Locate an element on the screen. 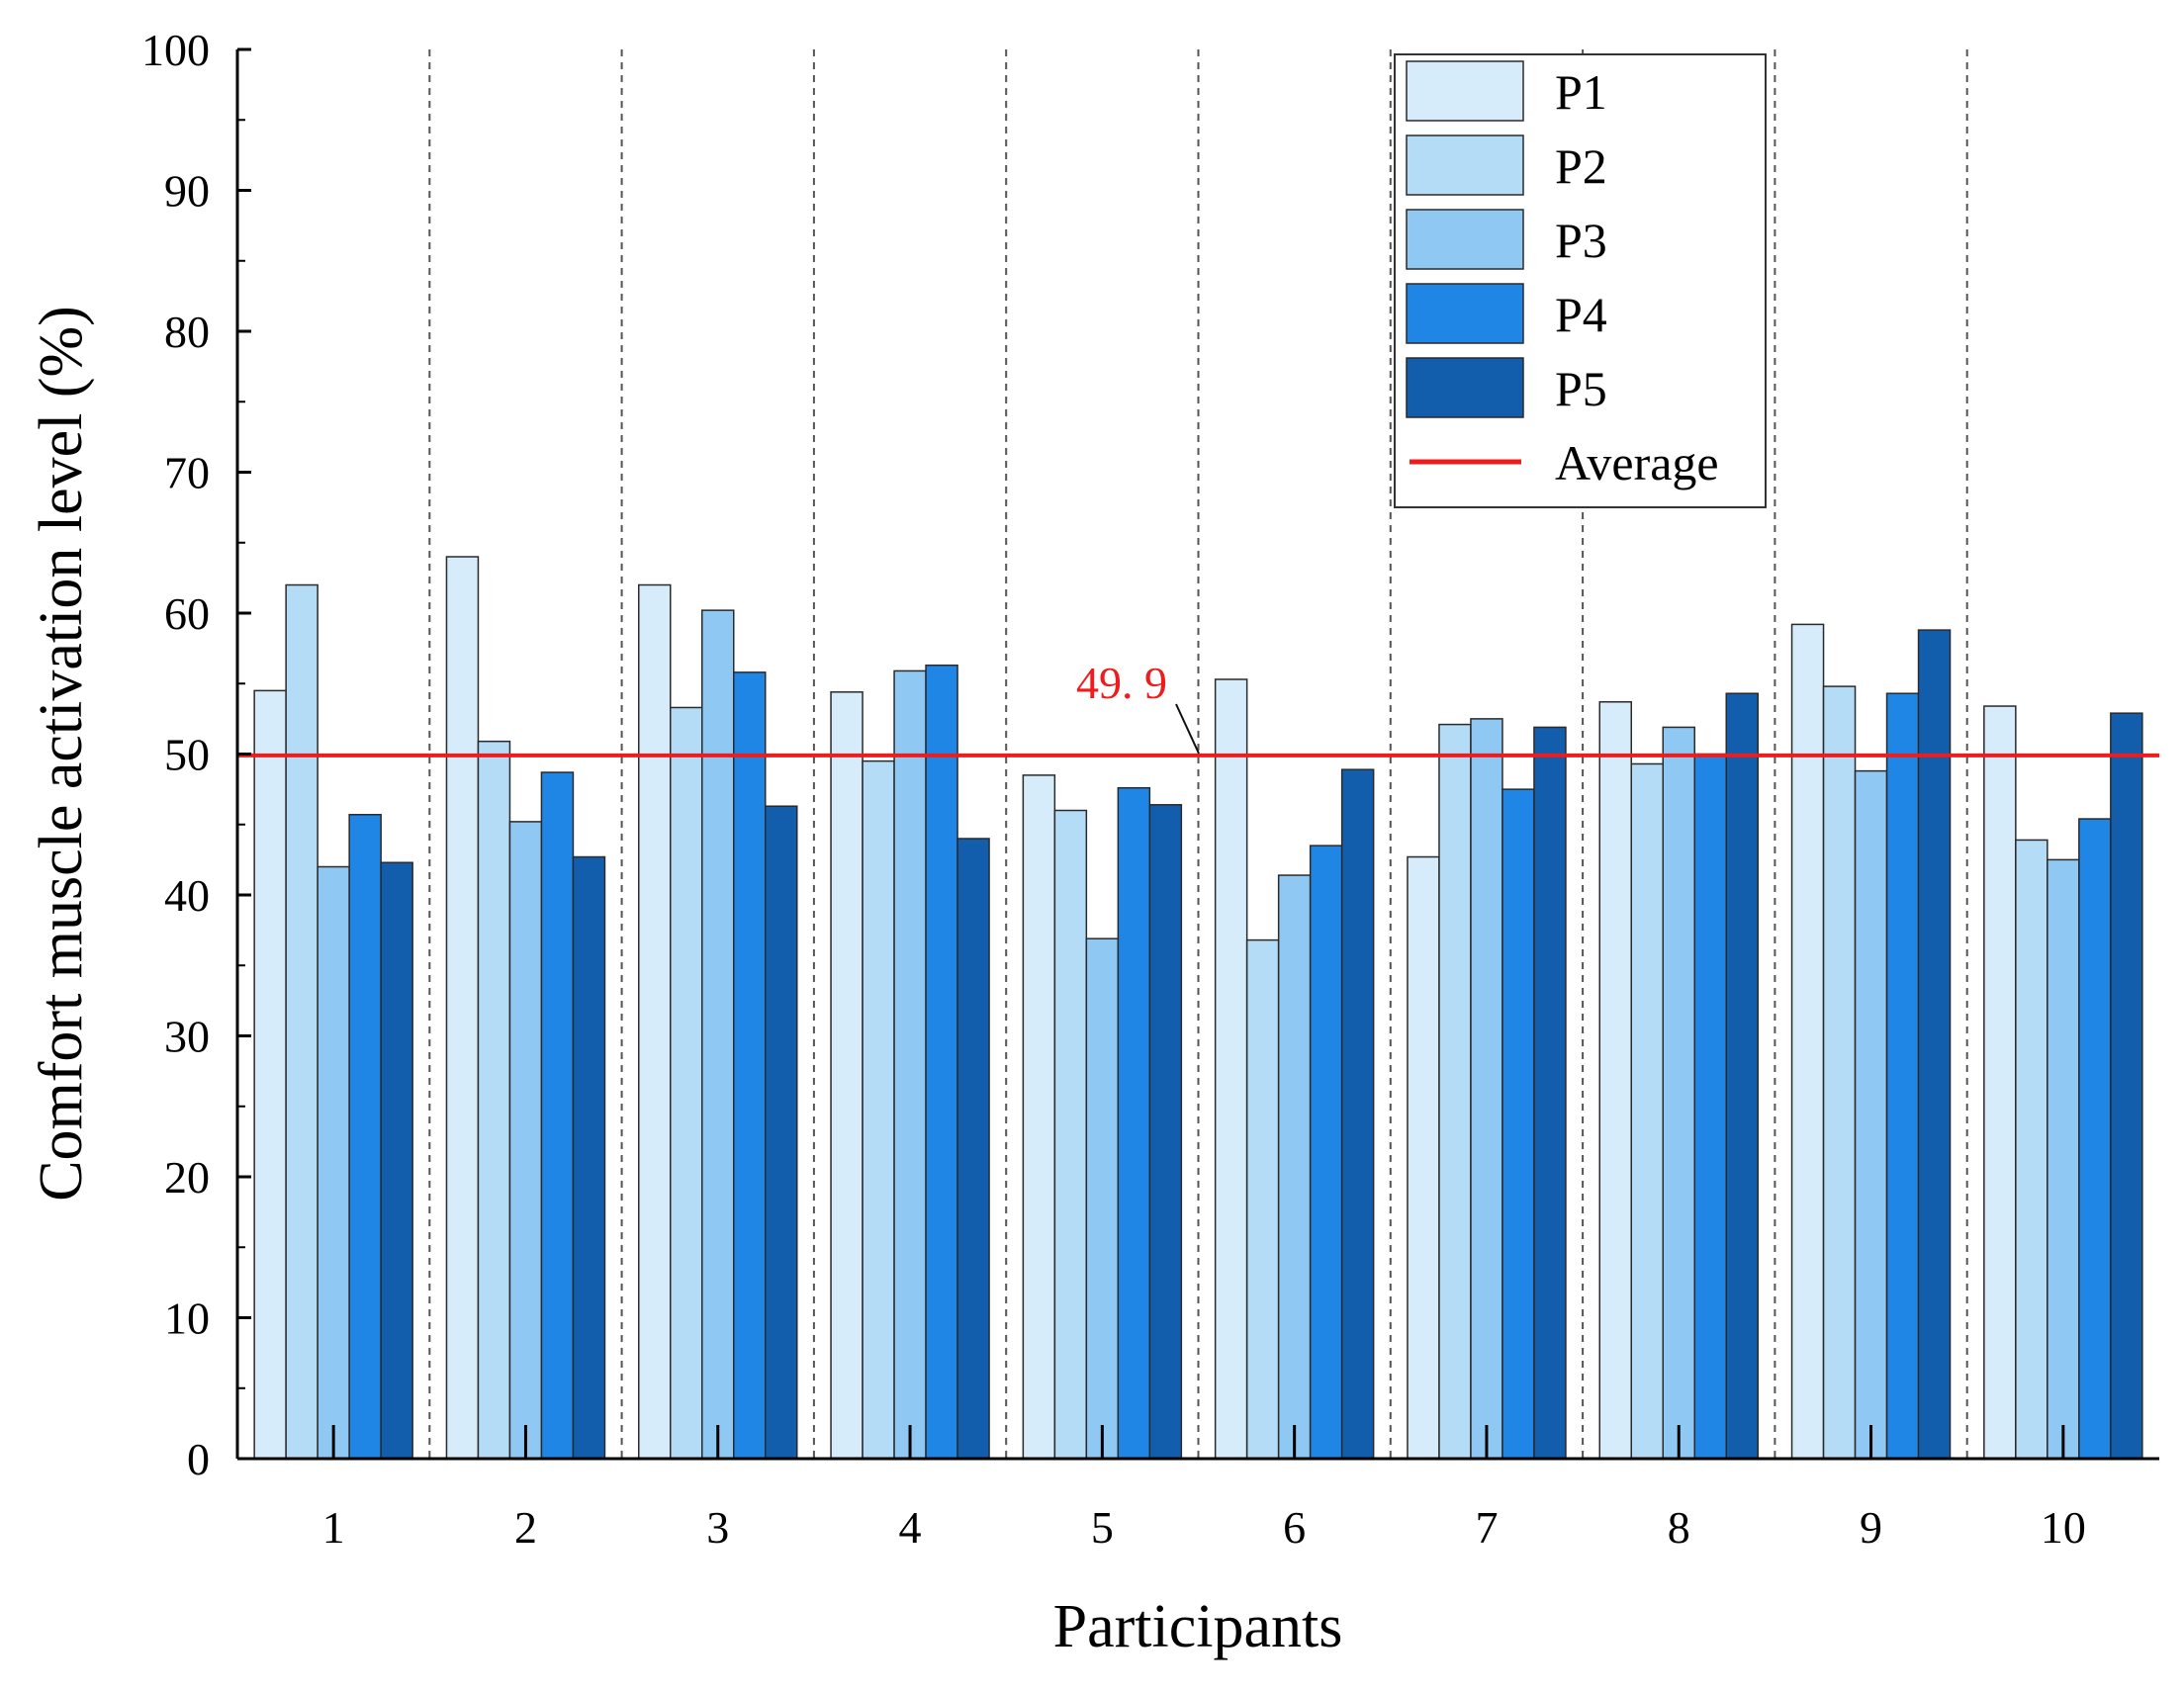 This screenshot has height=1694, width=2184. legend-label-p2: P2 is located at coordinates (1581, 166).